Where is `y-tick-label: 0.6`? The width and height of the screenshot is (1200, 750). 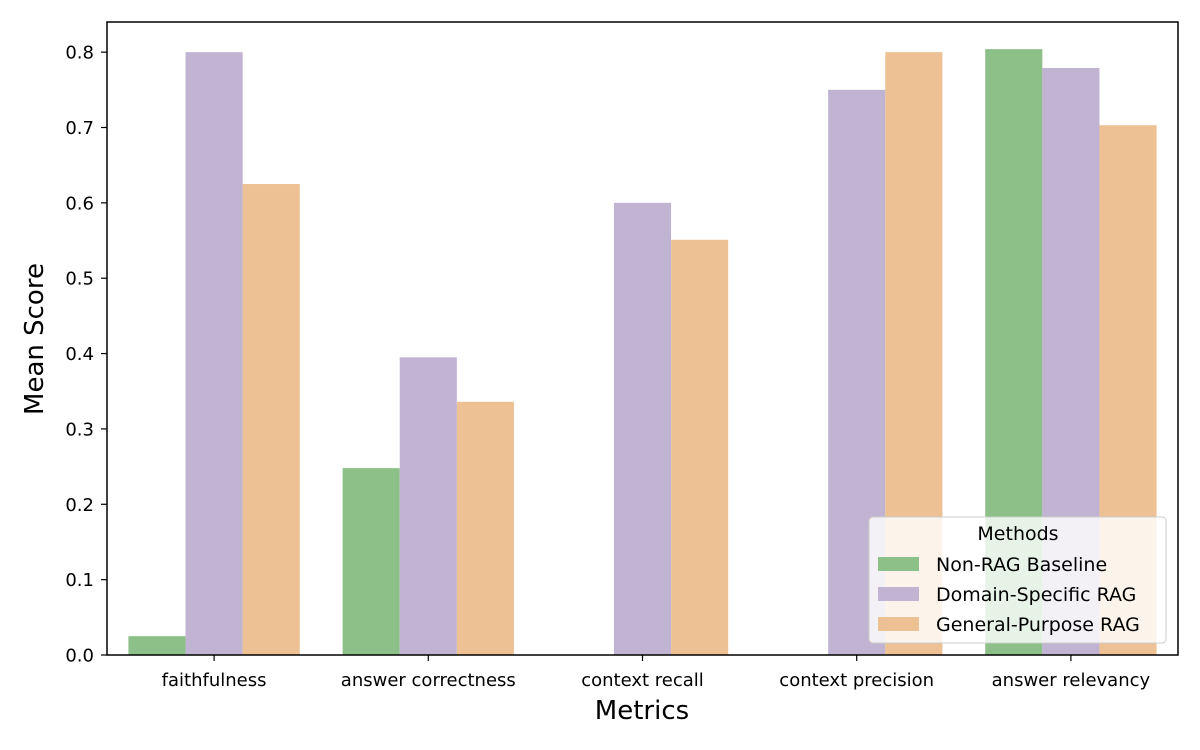
y-tick-label: 0.6 is located at coordinates (79, 203).